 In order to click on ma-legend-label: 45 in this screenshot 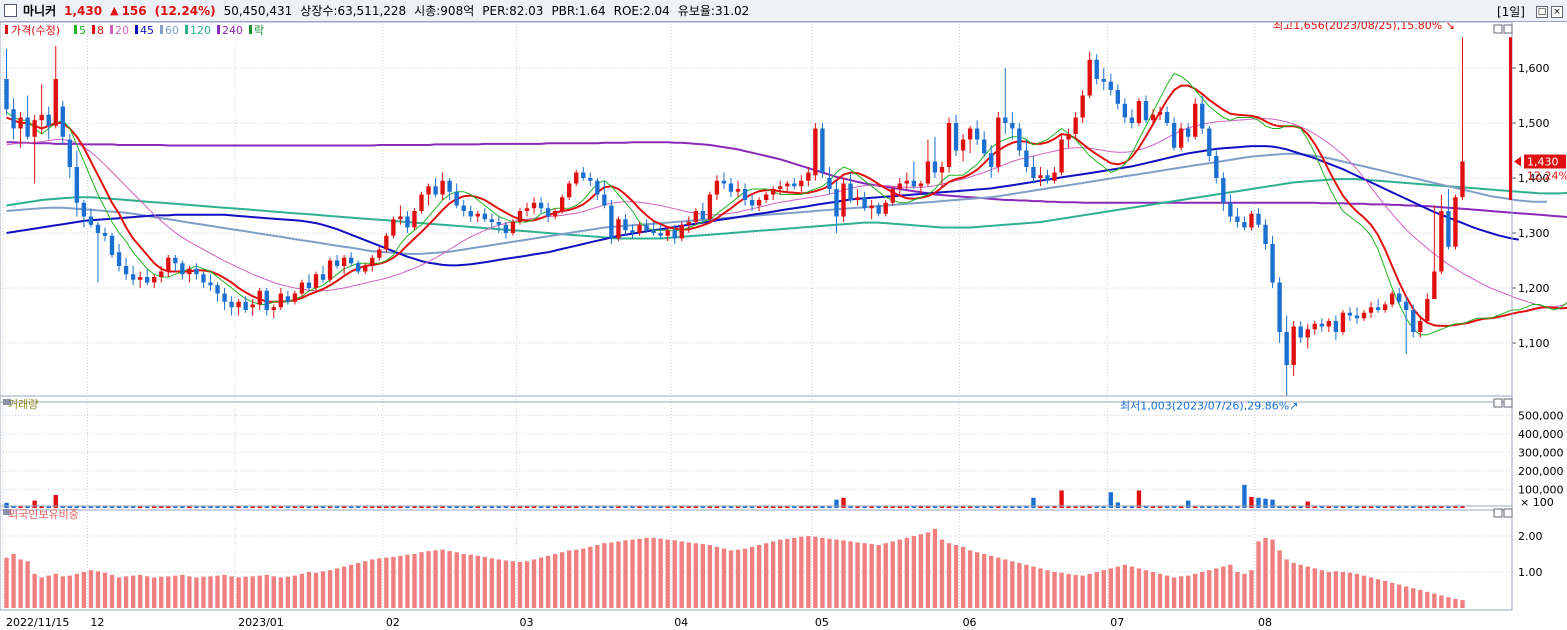, I will do `click(147, 30)`.